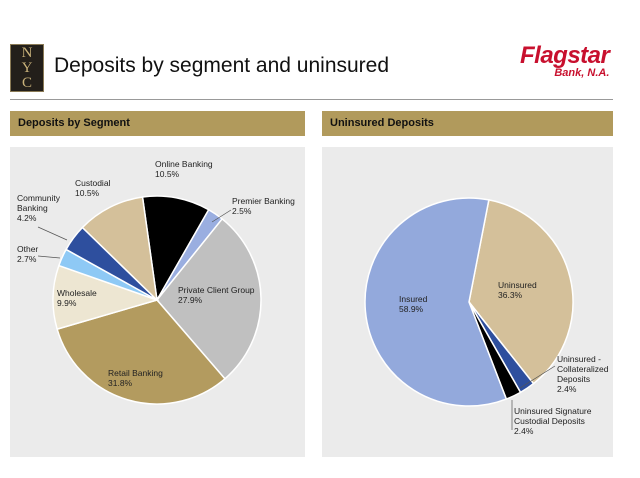 This screenshot has width=640, height=478. I want to click on slice-label: Online Banking 10.5%, so click(184, 169).